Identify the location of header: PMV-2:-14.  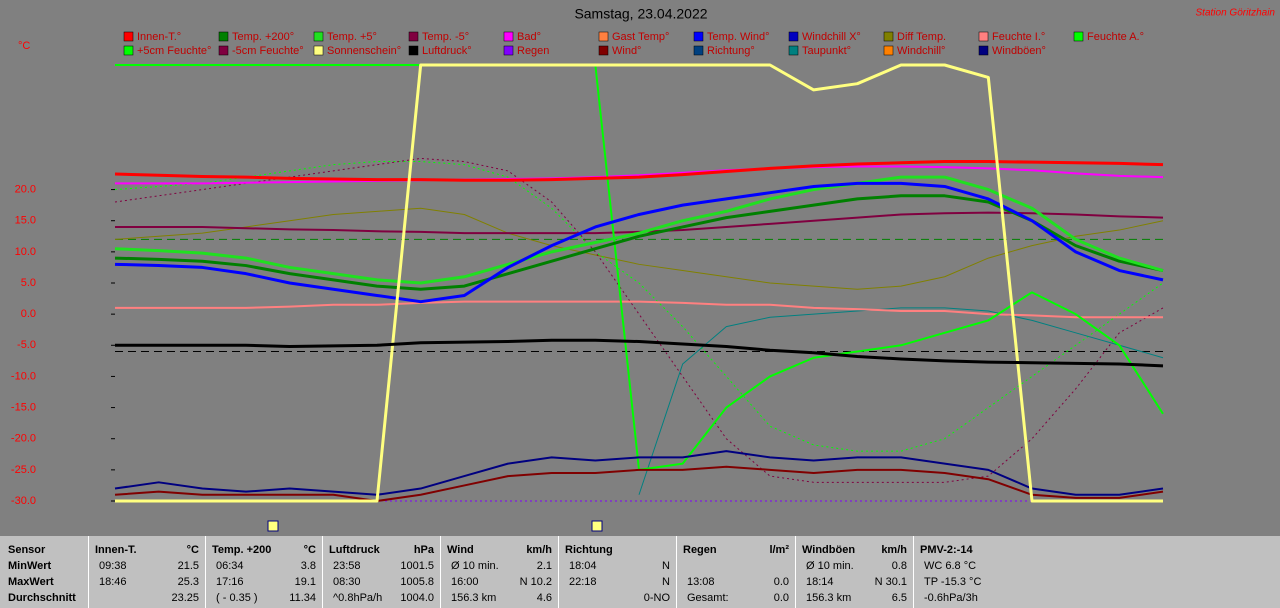
(946, 550).